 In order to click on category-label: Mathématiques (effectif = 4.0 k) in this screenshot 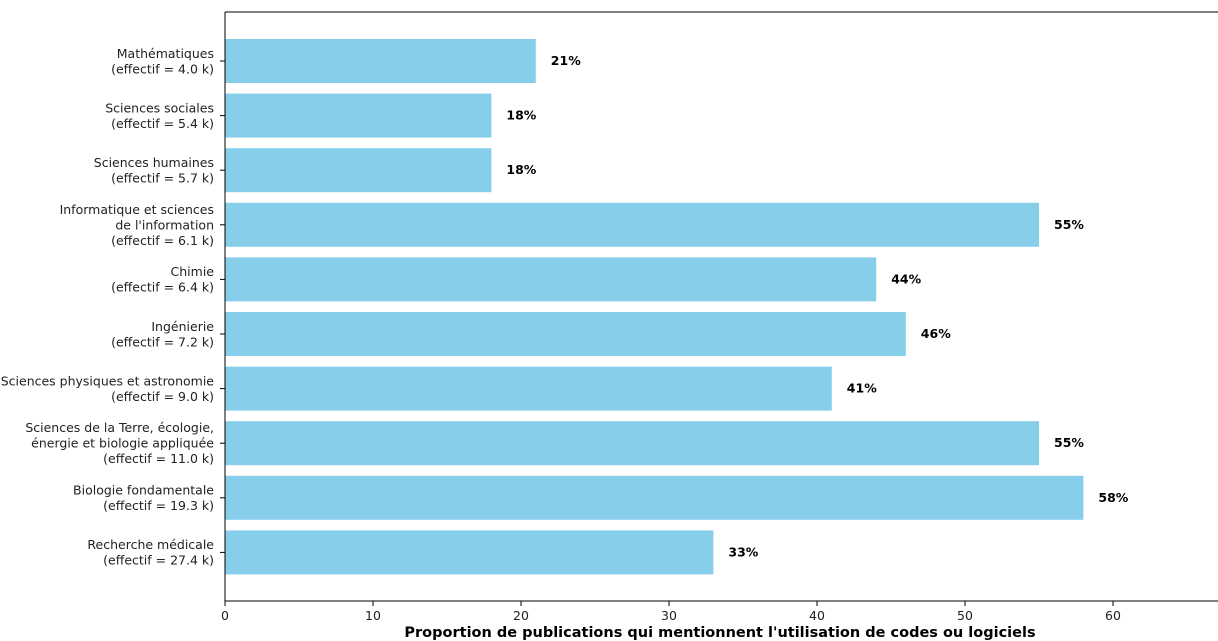, I will do `click(162, 61)`.